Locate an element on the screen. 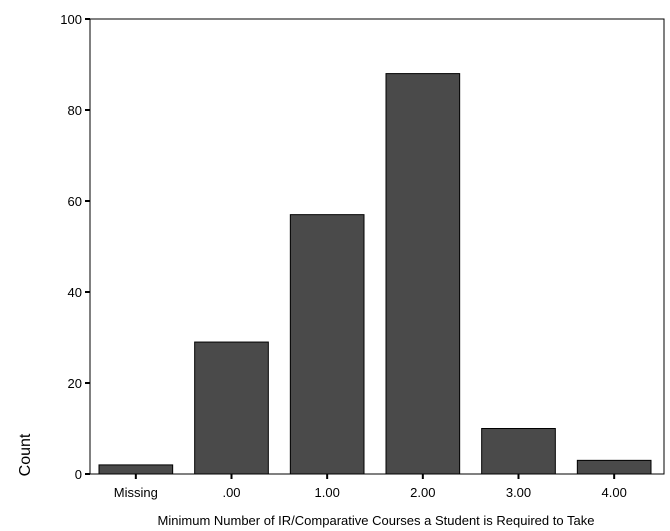  y-tick-label: 100 is located at coordinates (71, 19).